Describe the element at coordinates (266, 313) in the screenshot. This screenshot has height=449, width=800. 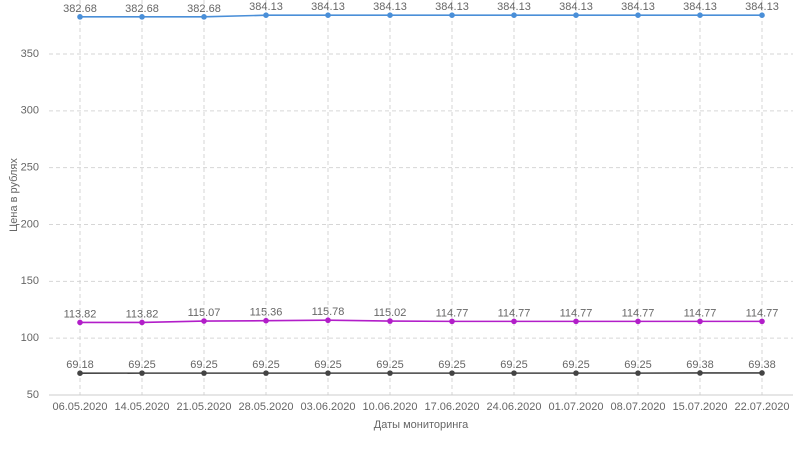
I see `data-label: 115.36` at that location.